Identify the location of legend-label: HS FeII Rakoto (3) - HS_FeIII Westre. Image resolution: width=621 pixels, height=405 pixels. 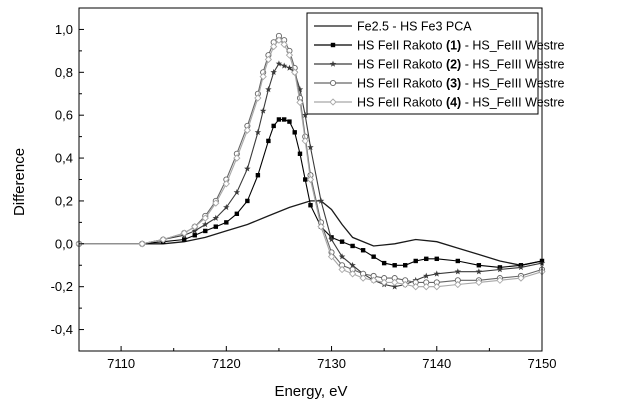
(461, 84).